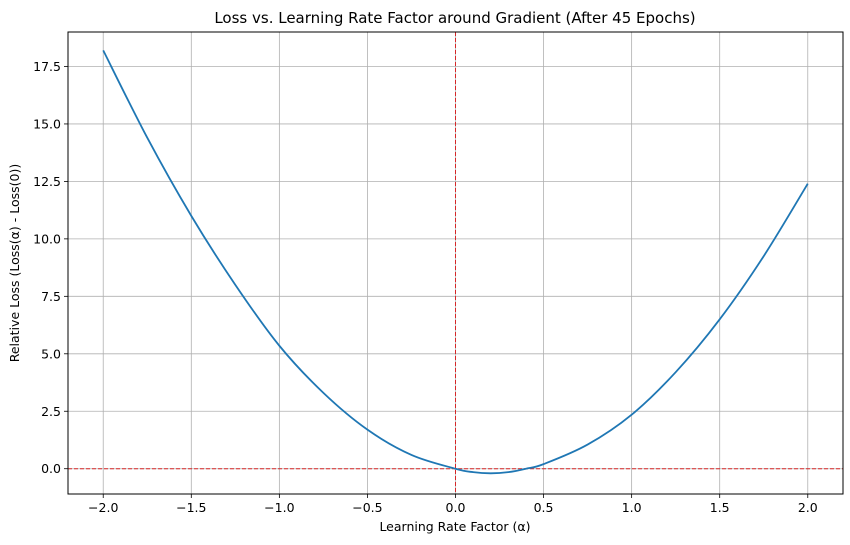  I want to click on x-tick-label: 1.5, so click(720, 507).